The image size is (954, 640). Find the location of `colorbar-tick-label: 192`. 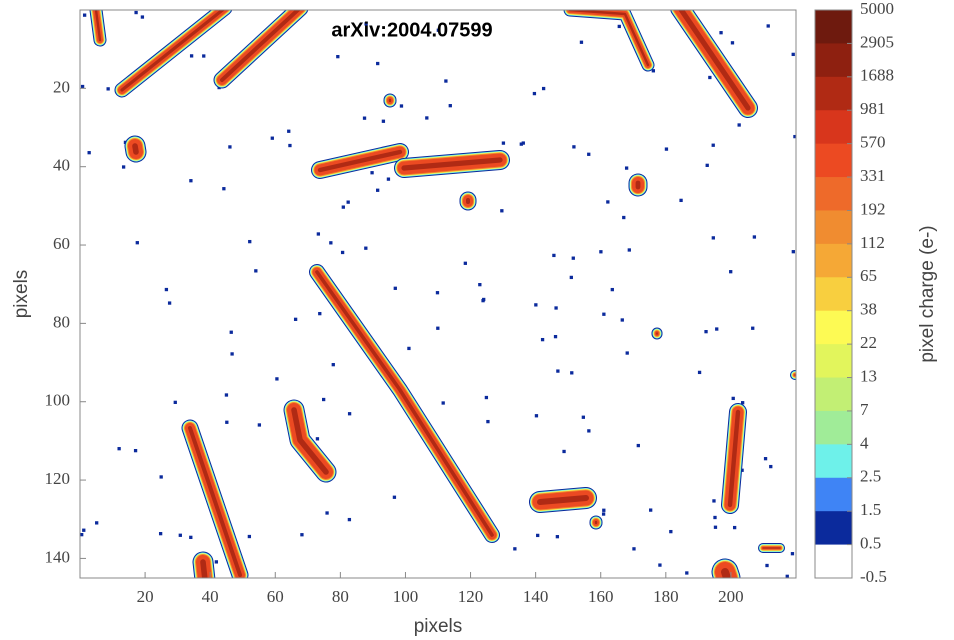

colorbar-tick-label: 192 is located at coordinates (873, 208).